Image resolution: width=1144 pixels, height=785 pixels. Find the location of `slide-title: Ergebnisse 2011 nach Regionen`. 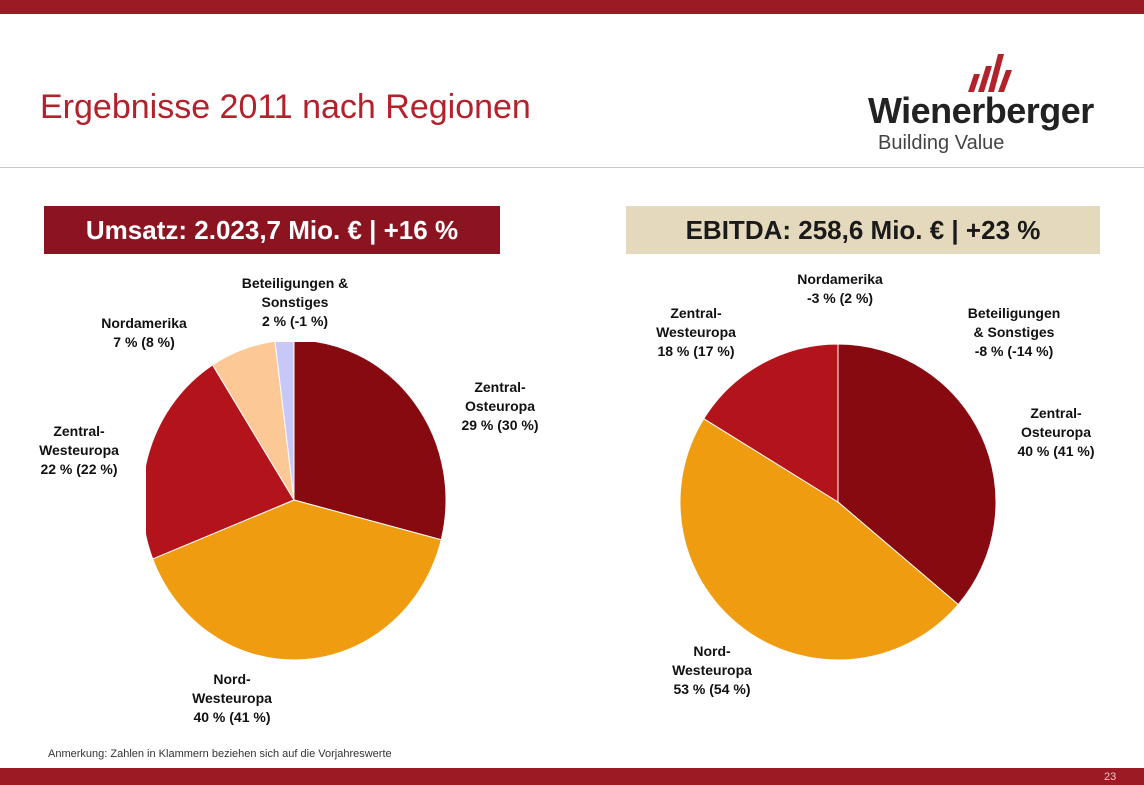

slide-title: Ergebnisse 2011 nach Regionen is located at coordinates (285, 107).